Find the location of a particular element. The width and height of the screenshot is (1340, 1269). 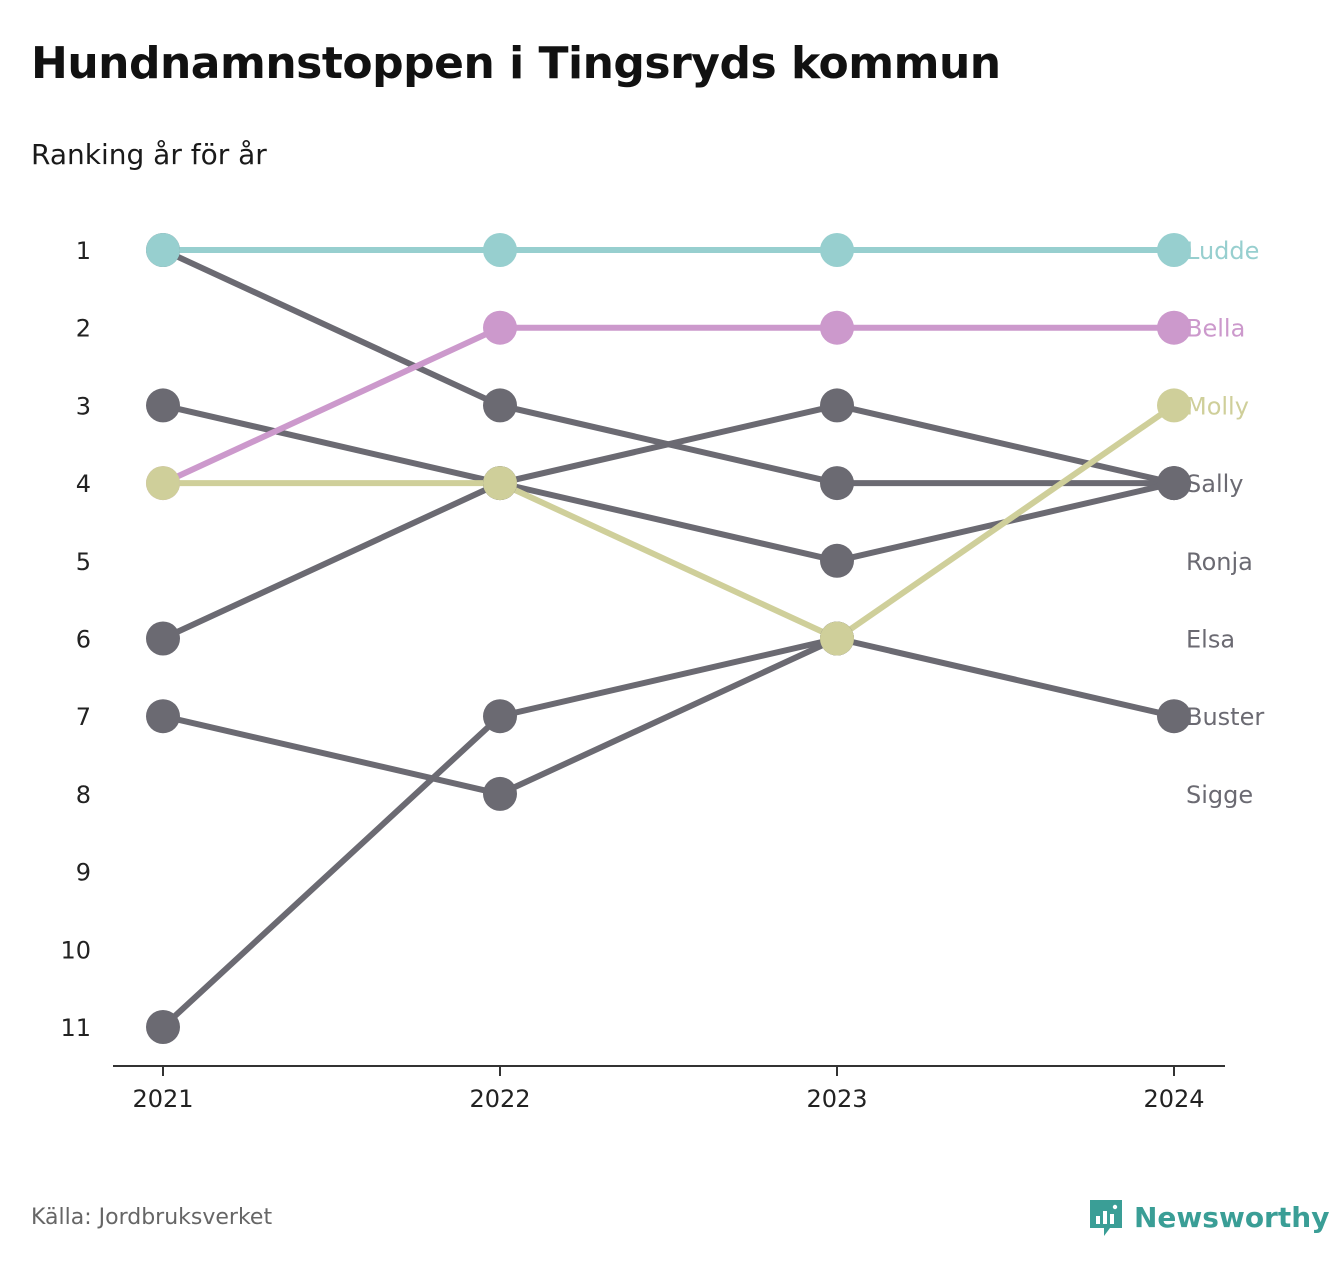

point-bella-2023 is located at coordinates (837, 327).